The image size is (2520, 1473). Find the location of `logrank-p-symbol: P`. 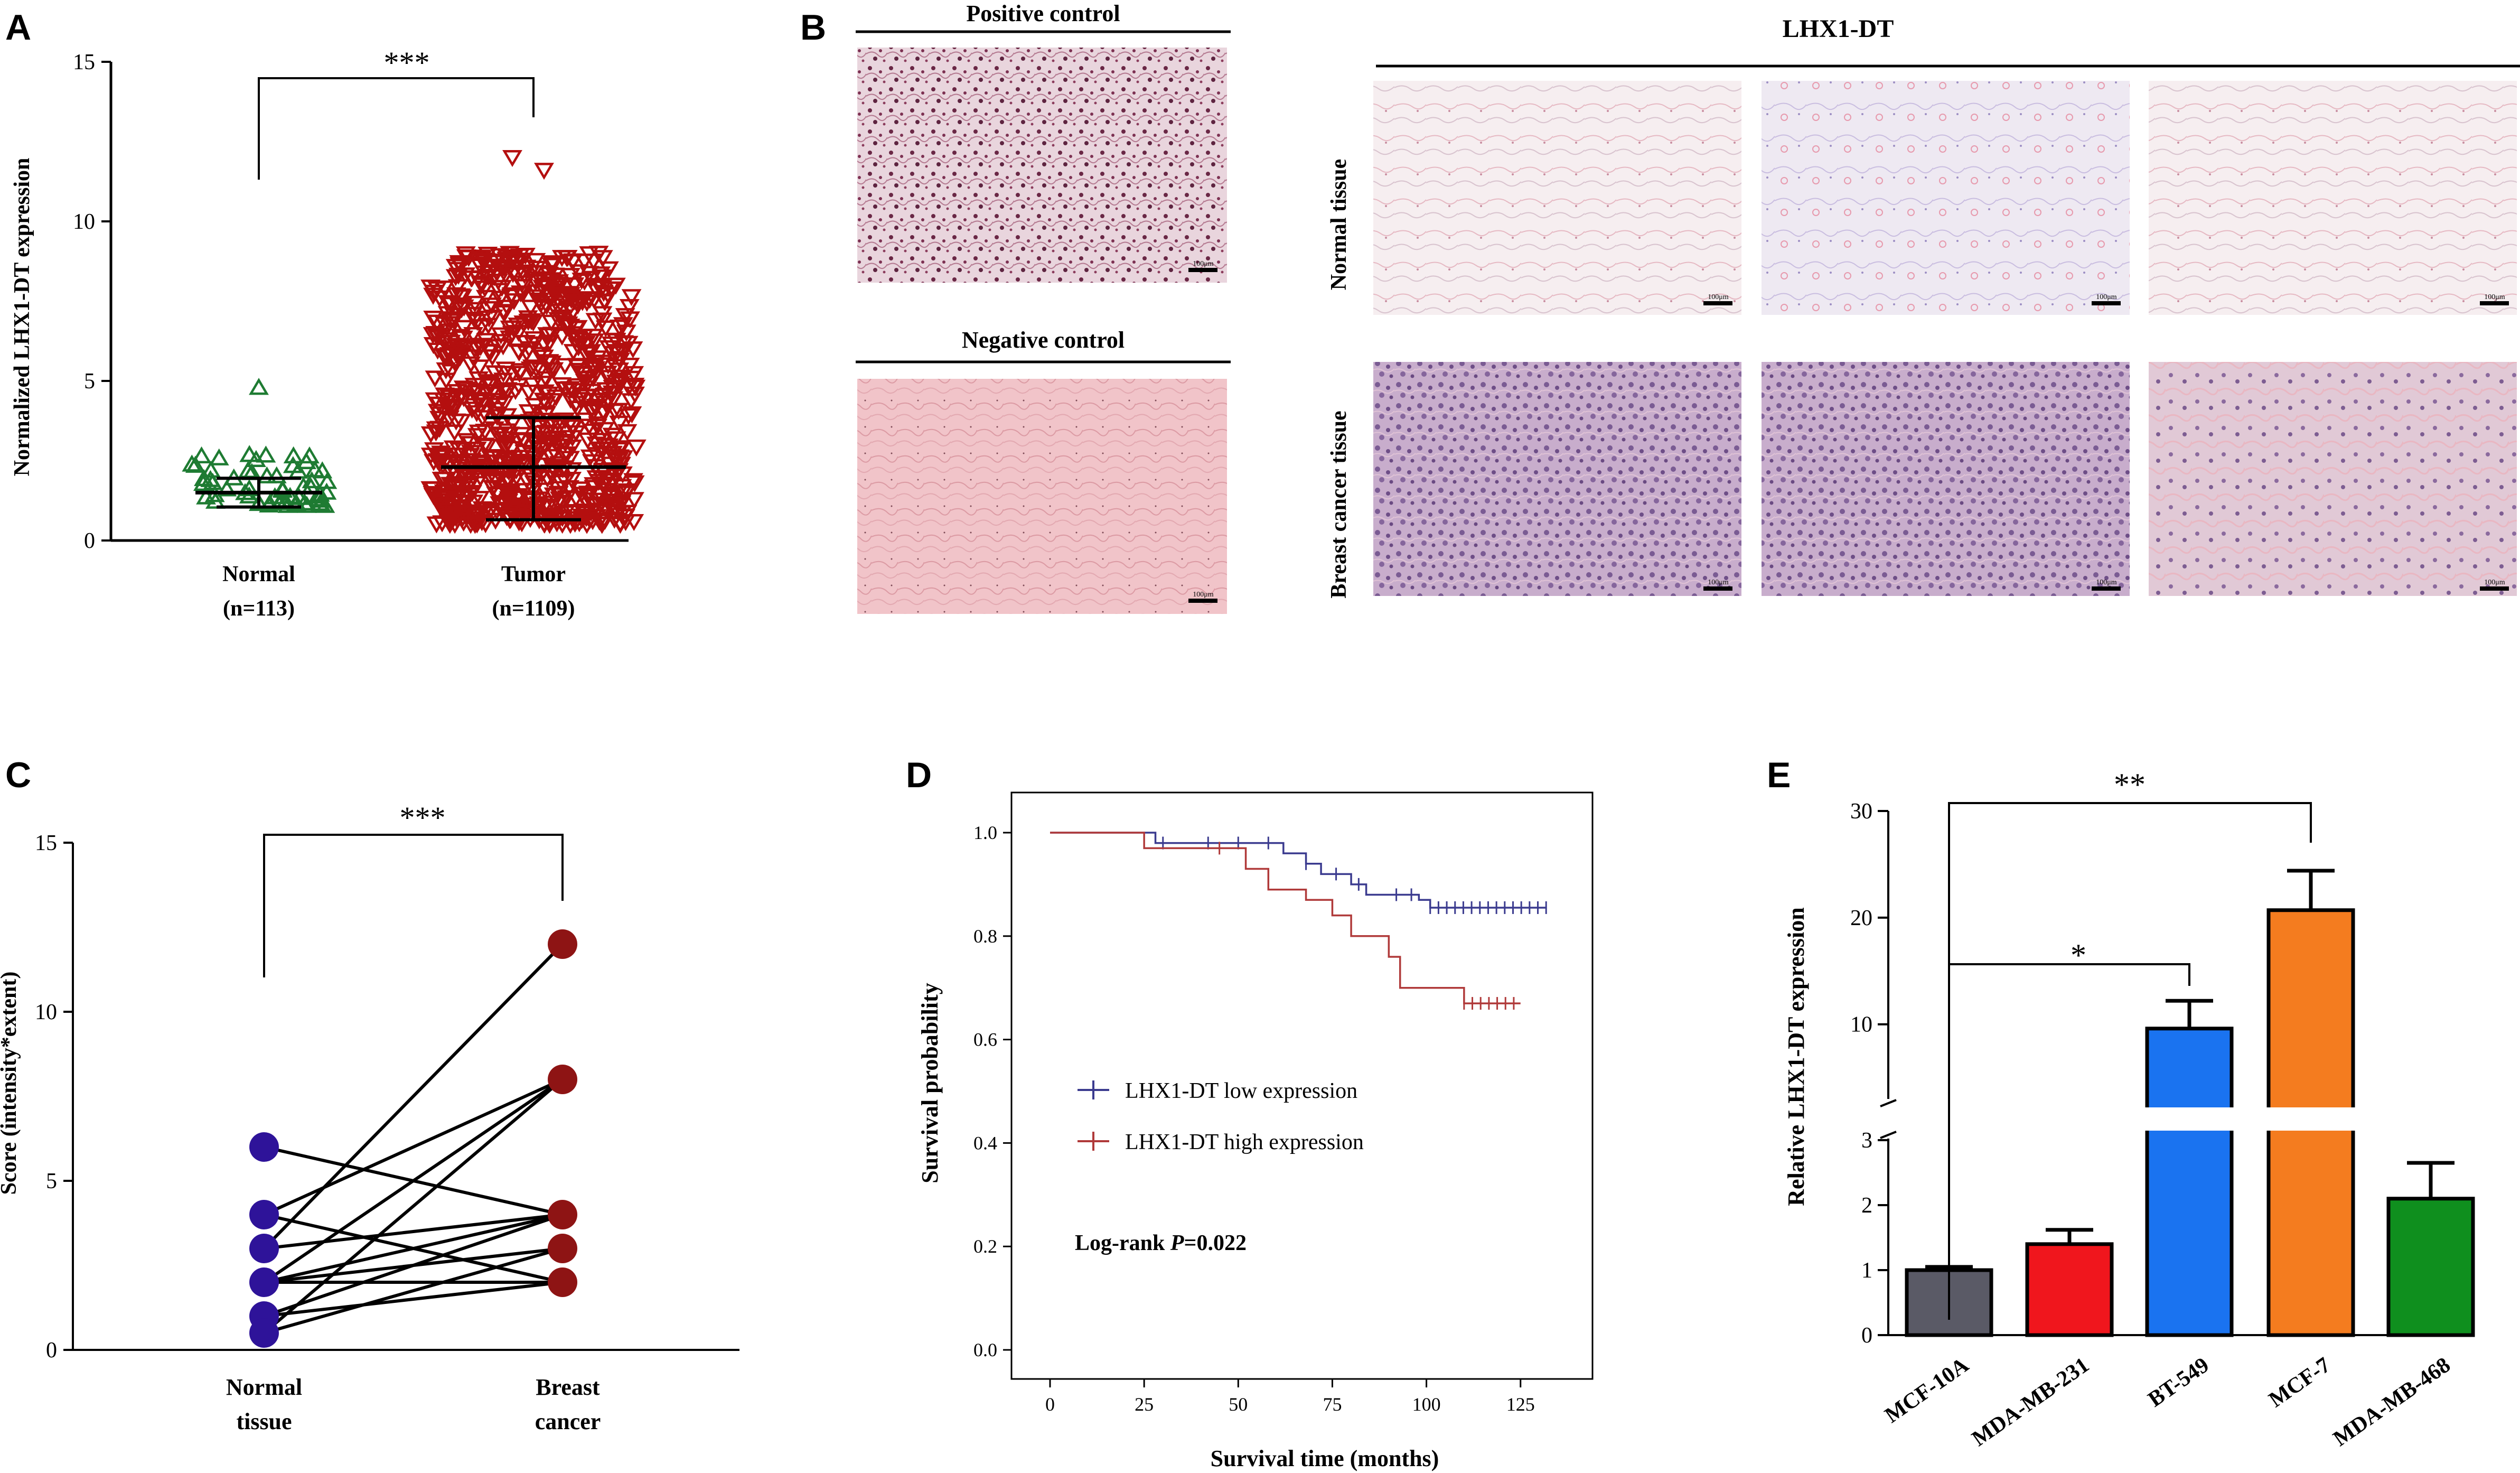

logrank-p-symbol: P is located at coordinates (1177, 1243).